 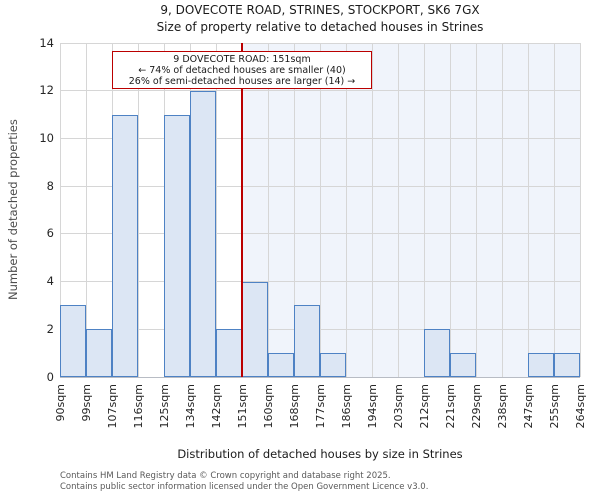 I want to click on y-tick-label: 14, so click(x=46, y=43).